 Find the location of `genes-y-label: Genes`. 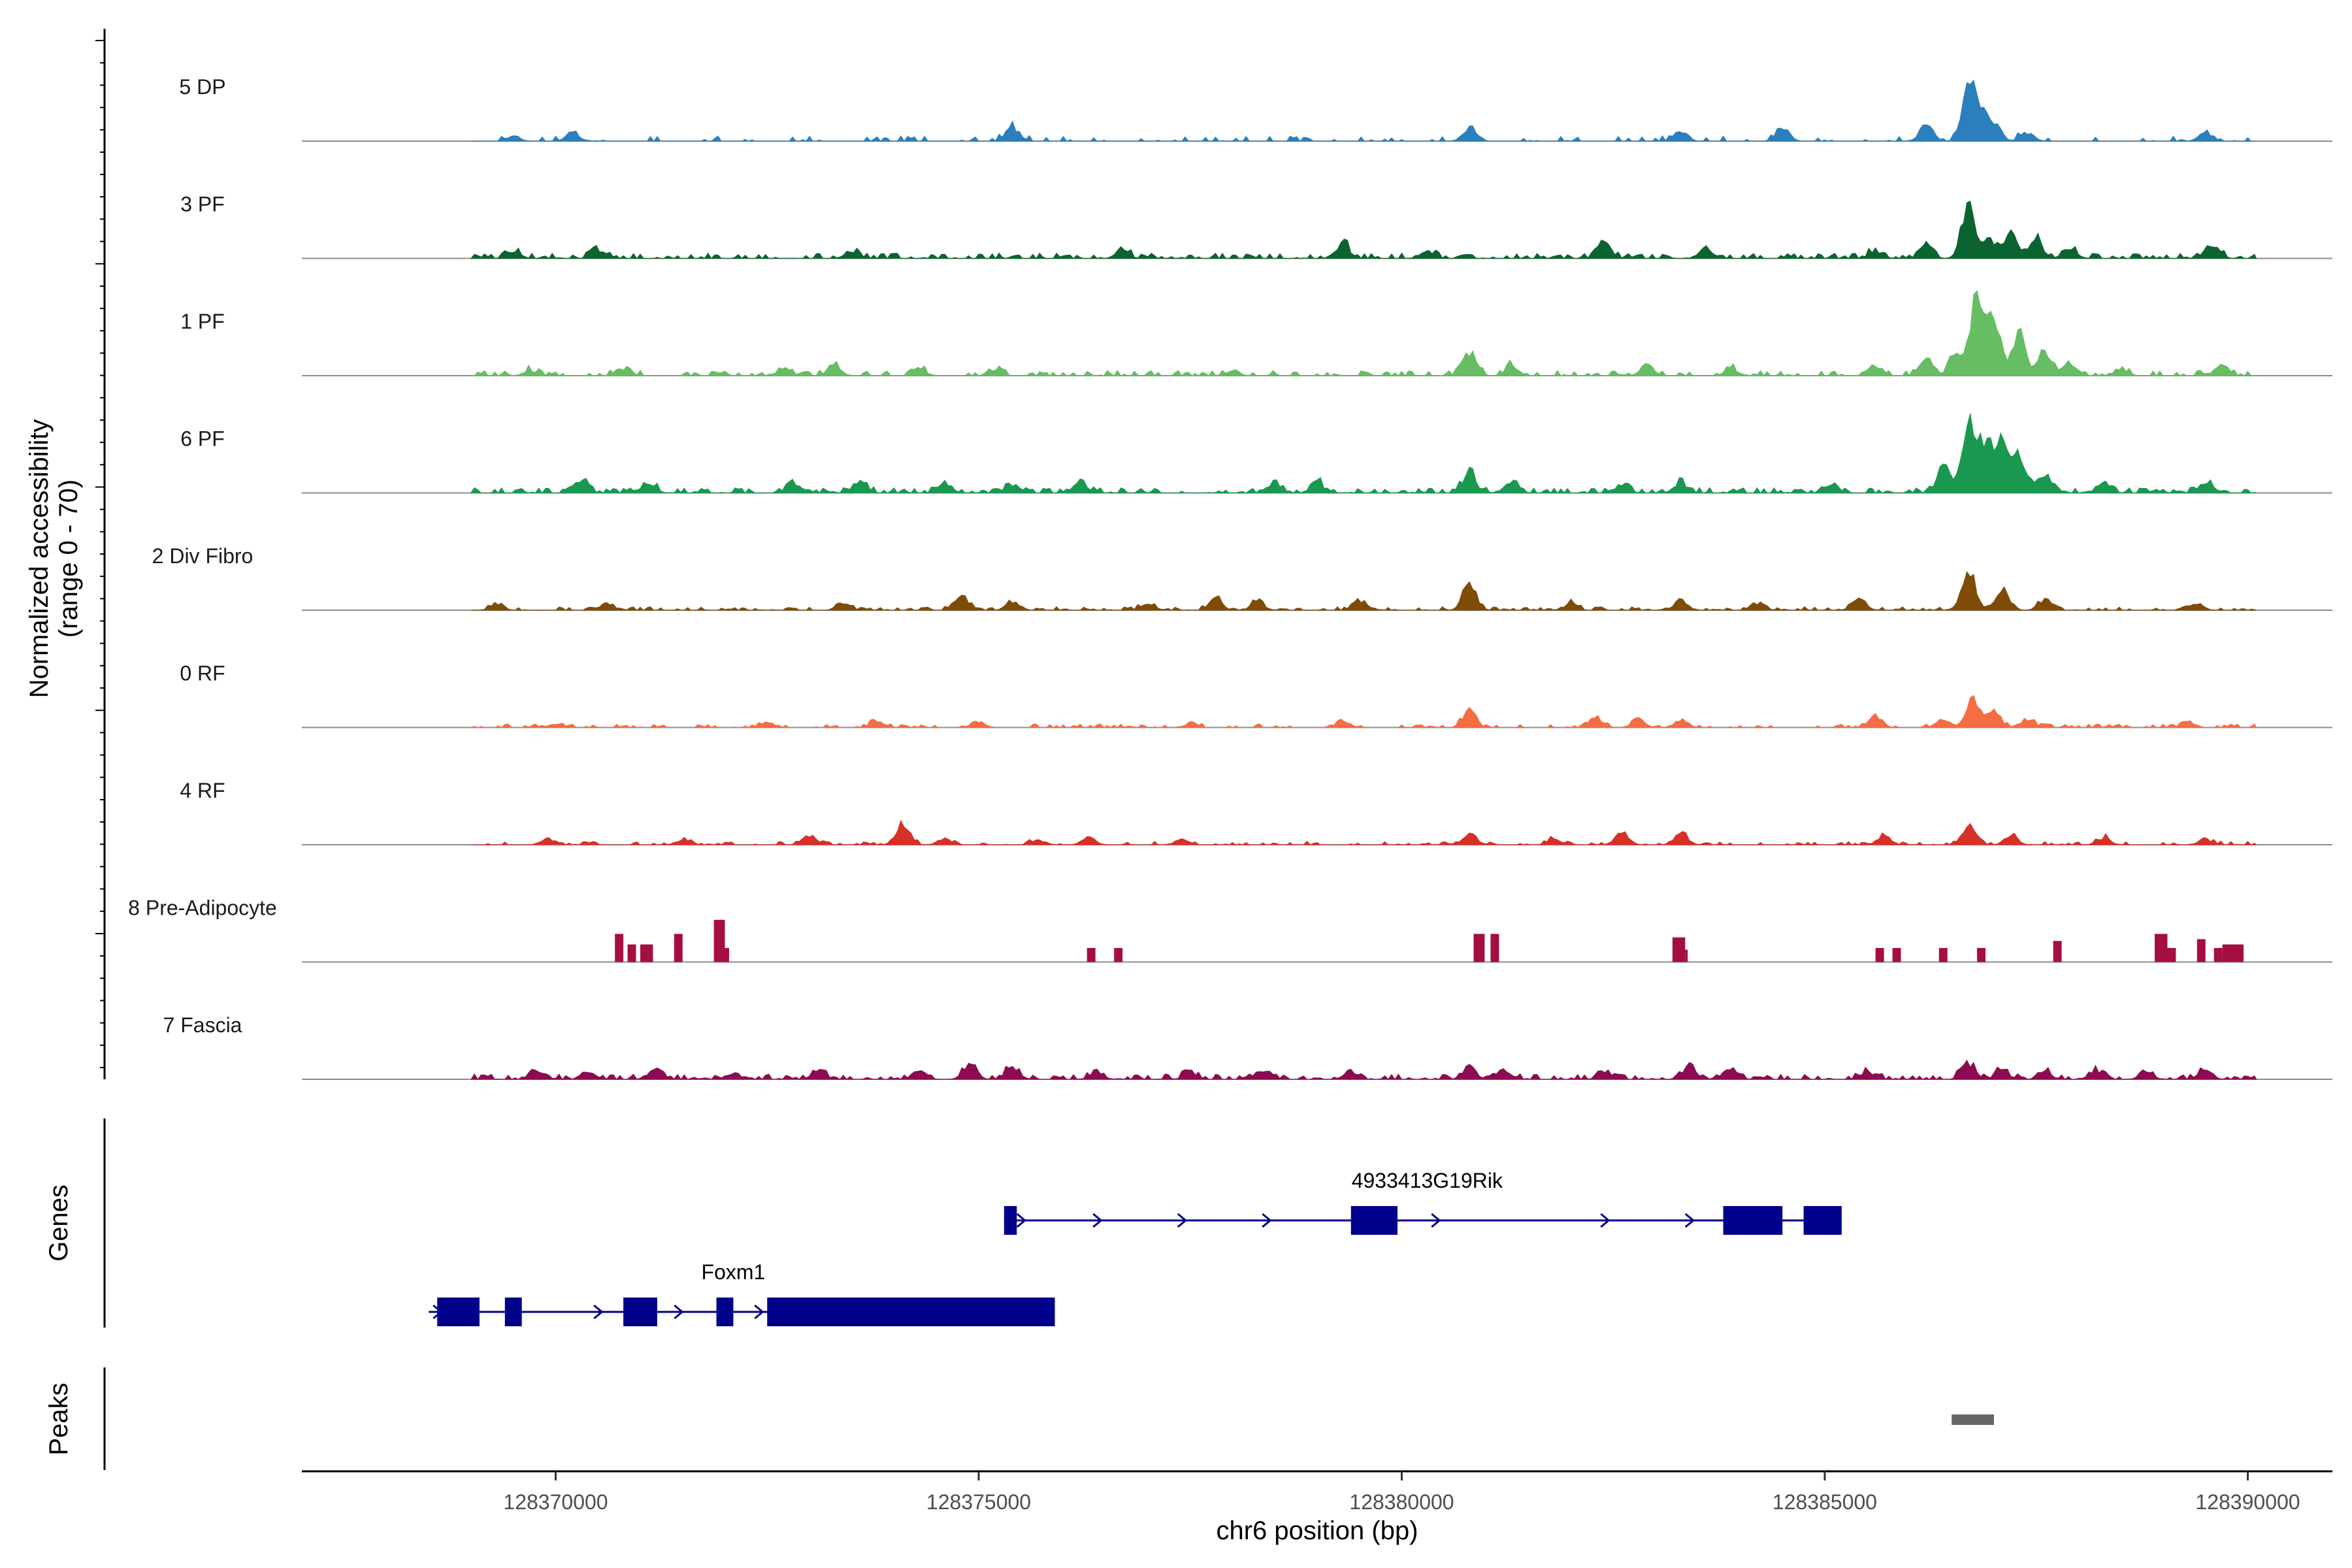

genes-y-label: Genes is located at coordinates (58, 1223).